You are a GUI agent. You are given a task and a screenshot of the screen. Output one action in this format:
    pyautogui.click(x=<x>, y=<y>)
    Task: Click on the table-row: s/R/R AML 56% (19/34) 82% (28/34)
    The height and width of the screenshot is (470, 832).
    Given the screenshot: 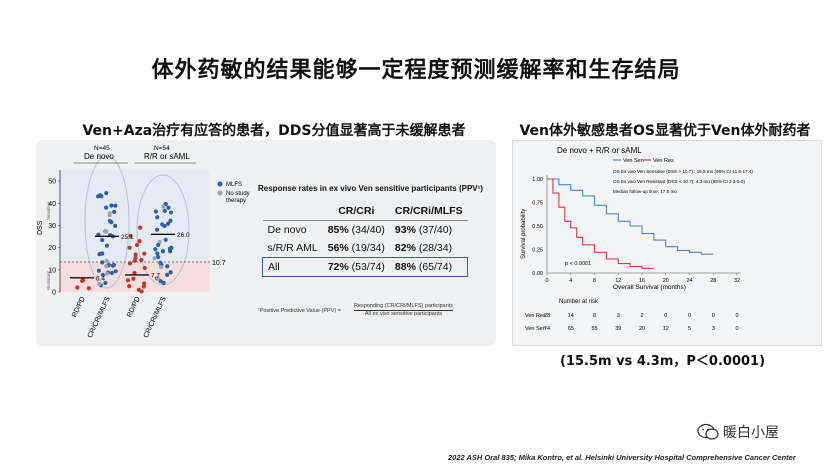 What is the action you would take?
    pyautogui.click(x=365, y=248)
    